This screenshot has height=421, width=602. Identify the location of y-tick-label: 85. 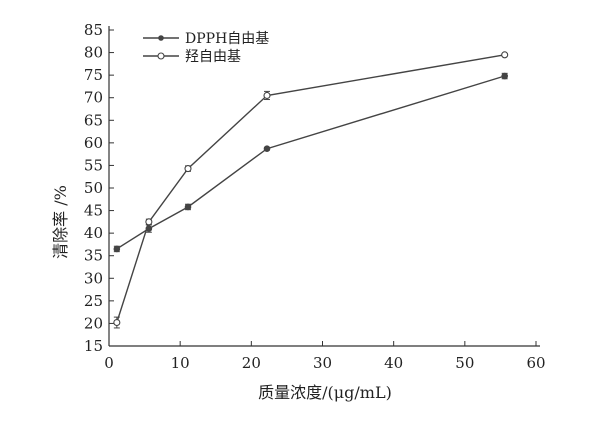
(93, 30).